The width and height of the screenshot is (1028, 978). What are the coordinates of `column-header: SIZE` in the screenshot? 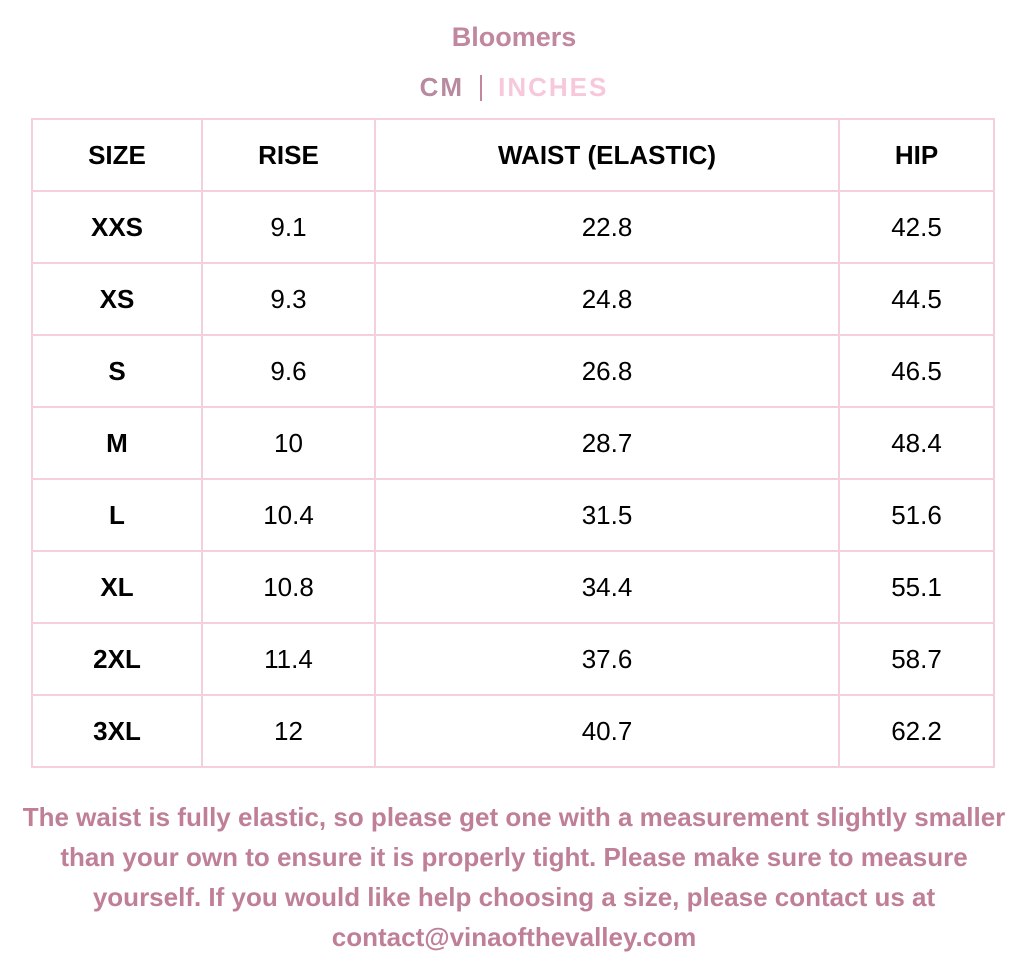 It's located at (117, 155).